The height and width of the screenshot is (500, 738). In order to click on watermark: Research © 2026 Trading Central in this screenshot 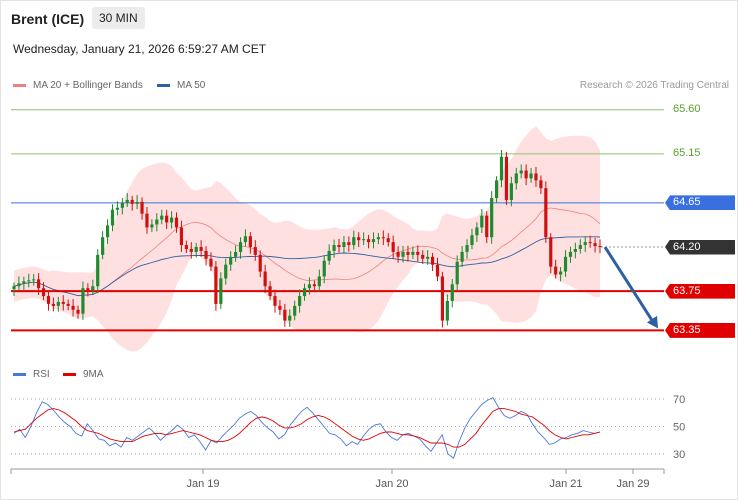, I will do `click(654, 85)`.